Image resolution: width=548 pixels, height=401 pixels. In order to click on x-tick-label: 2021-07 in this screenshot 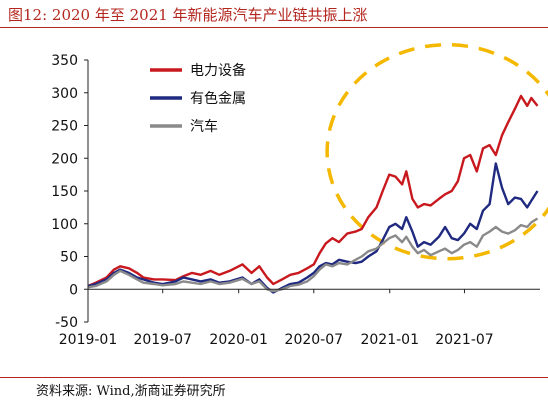, I will do `click(464, 340)`.